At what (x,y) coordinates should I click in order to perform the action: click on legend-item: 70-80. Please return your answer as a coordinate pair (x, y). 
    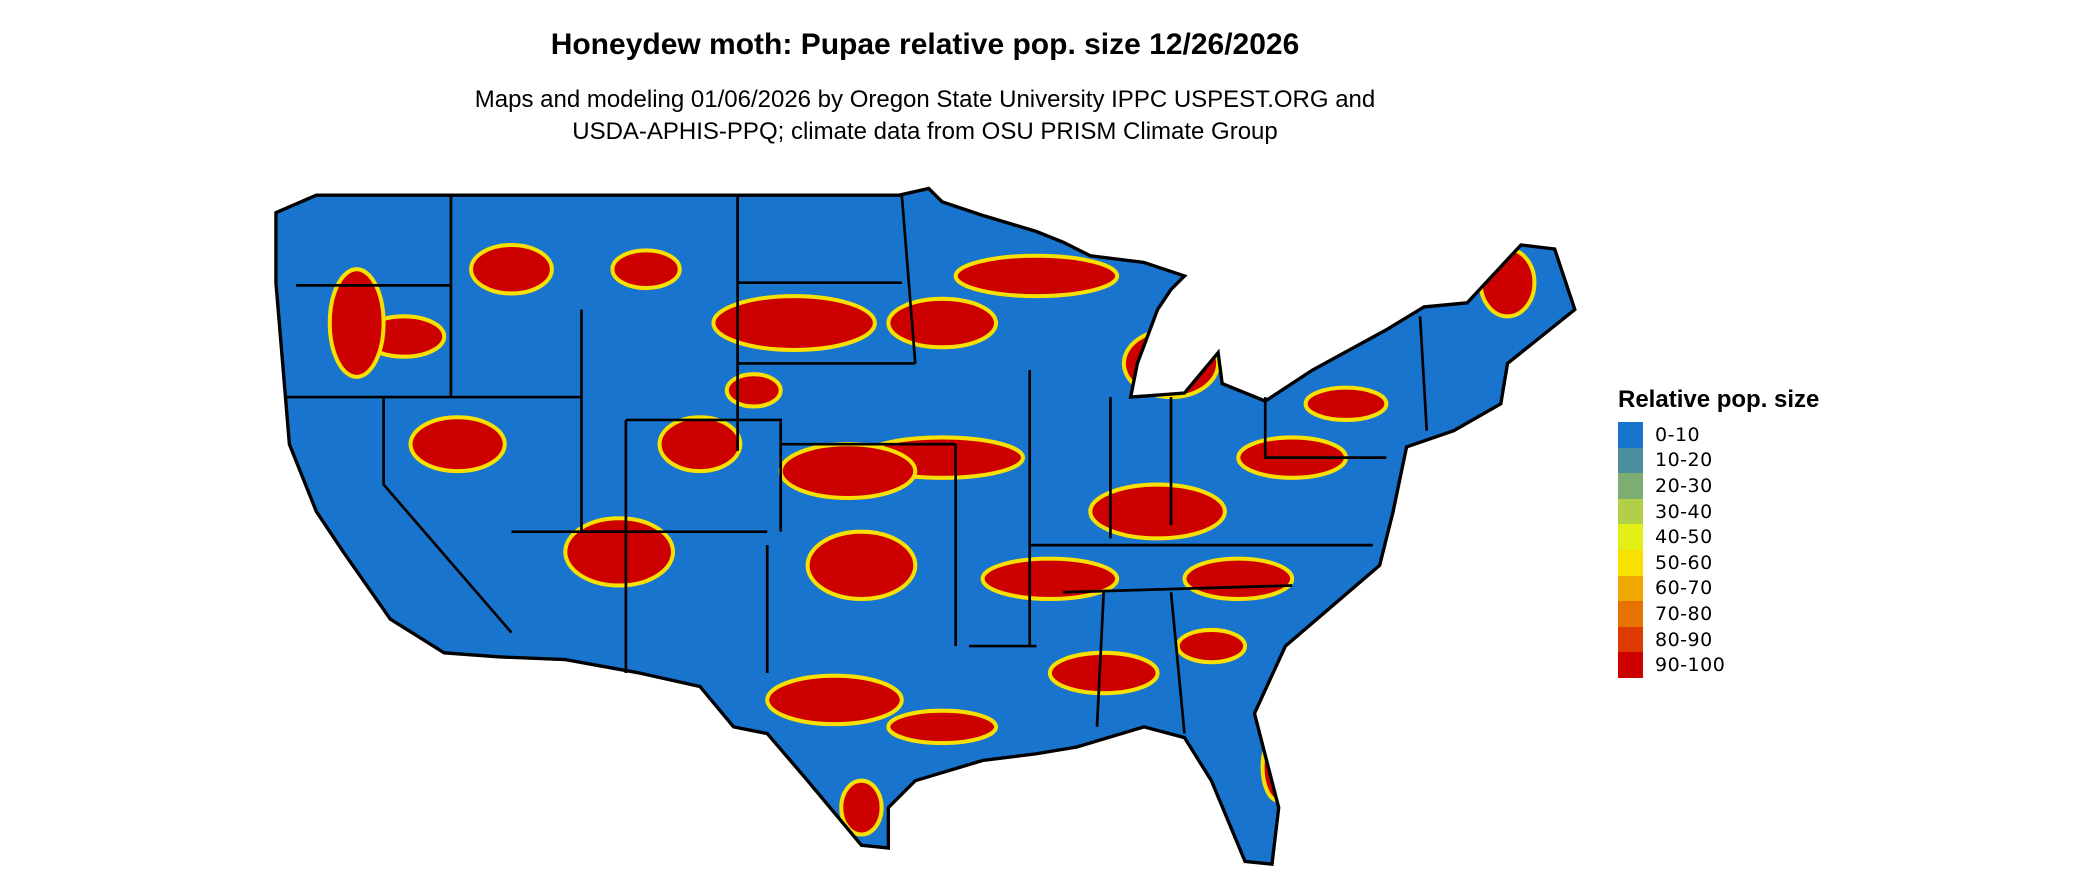
    Looking at the image, I should click on (1718, 614).